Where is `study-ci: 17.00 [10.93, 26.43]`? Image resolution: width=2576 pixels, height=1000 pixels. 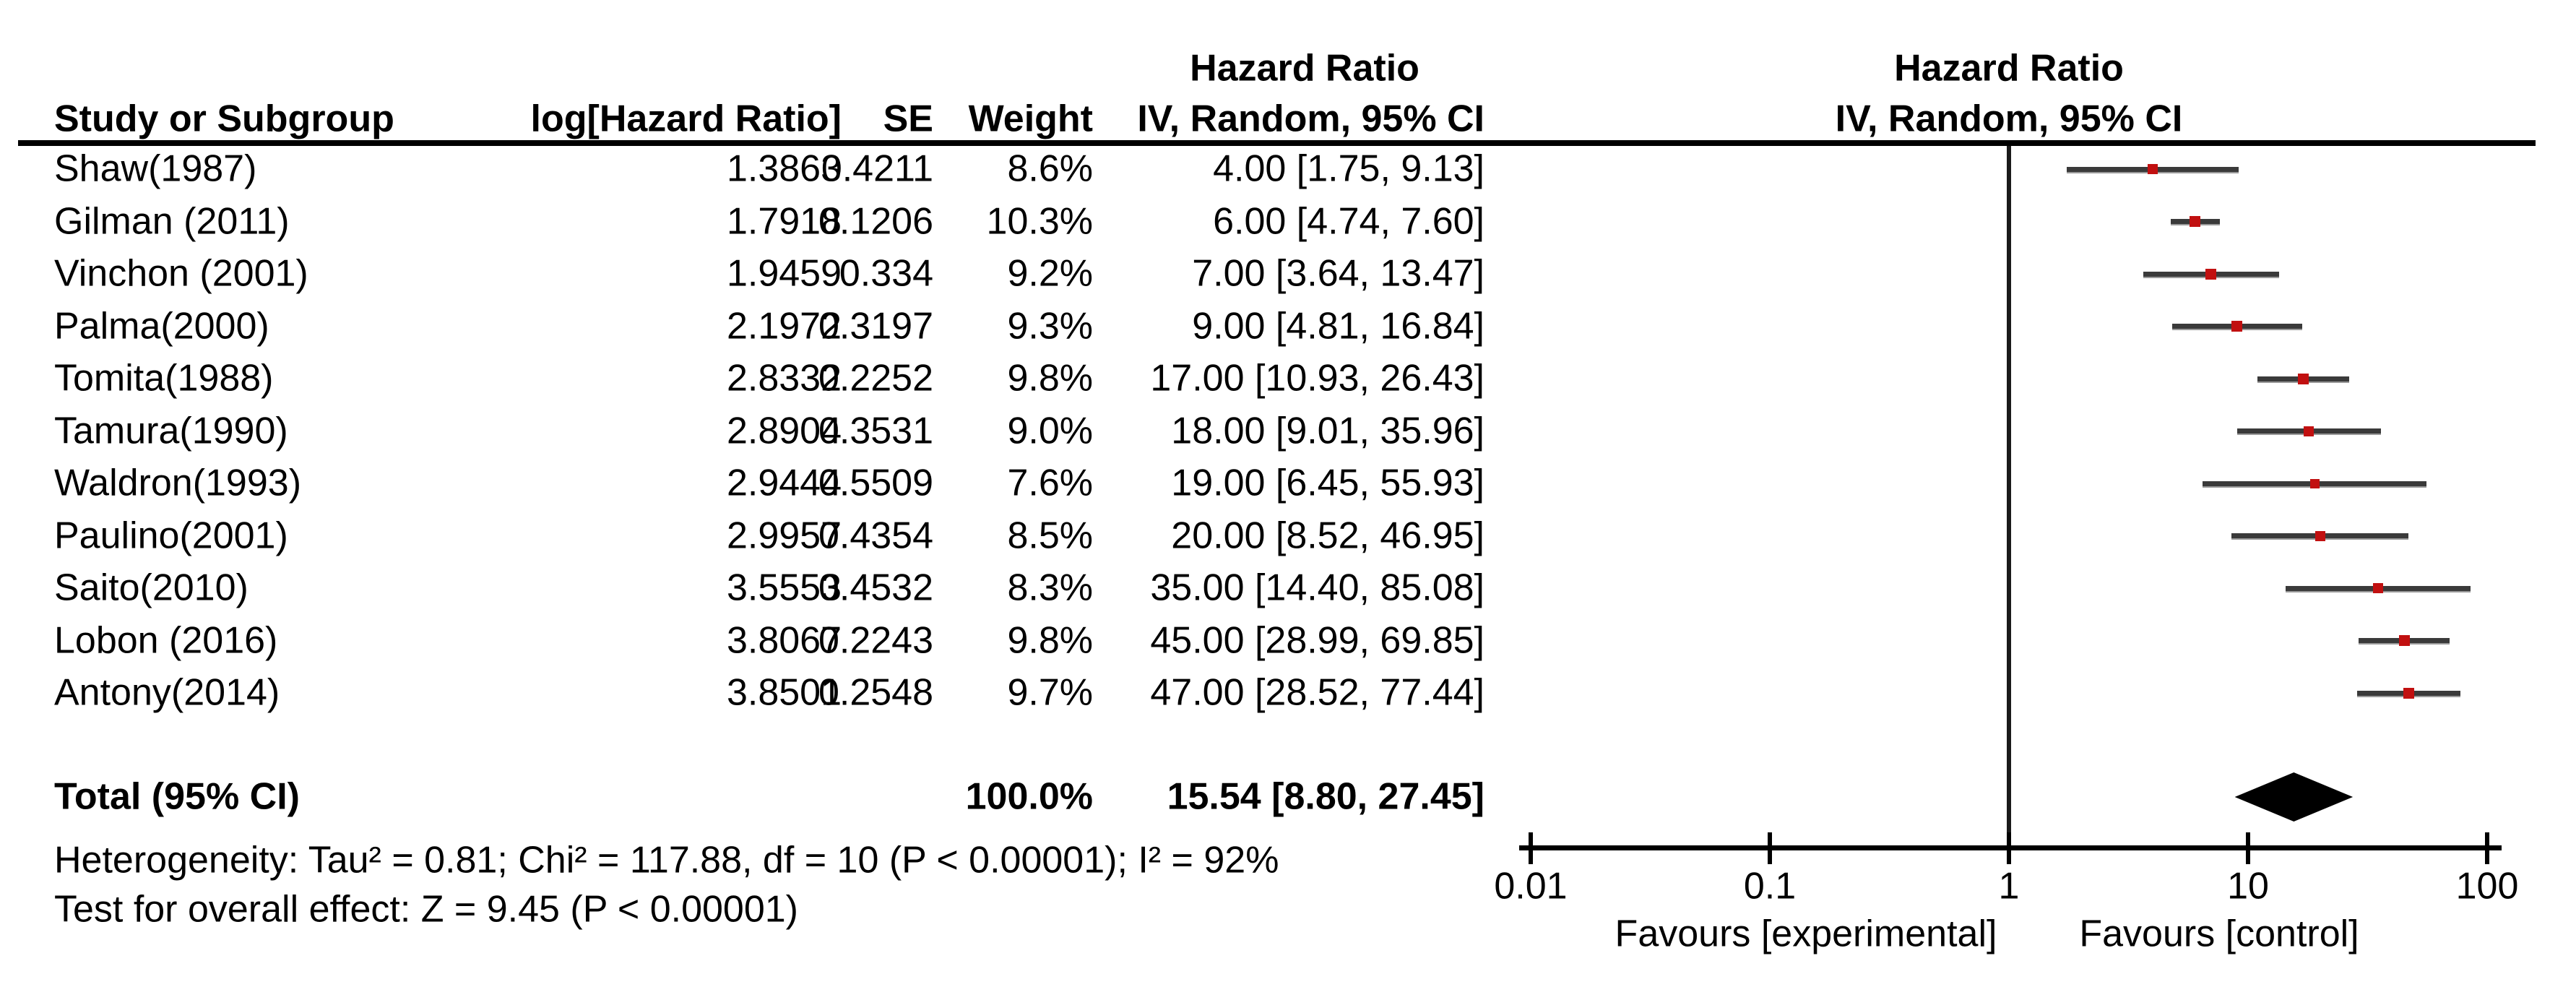 study-ci: 17.00 [10.93, 26.43] is located at coordinates (1317, 378).